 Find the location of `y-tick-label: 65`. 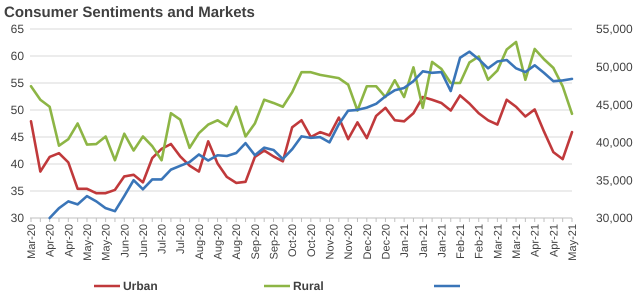

y-tick-label: 65 is located at coordinates (17, 29).